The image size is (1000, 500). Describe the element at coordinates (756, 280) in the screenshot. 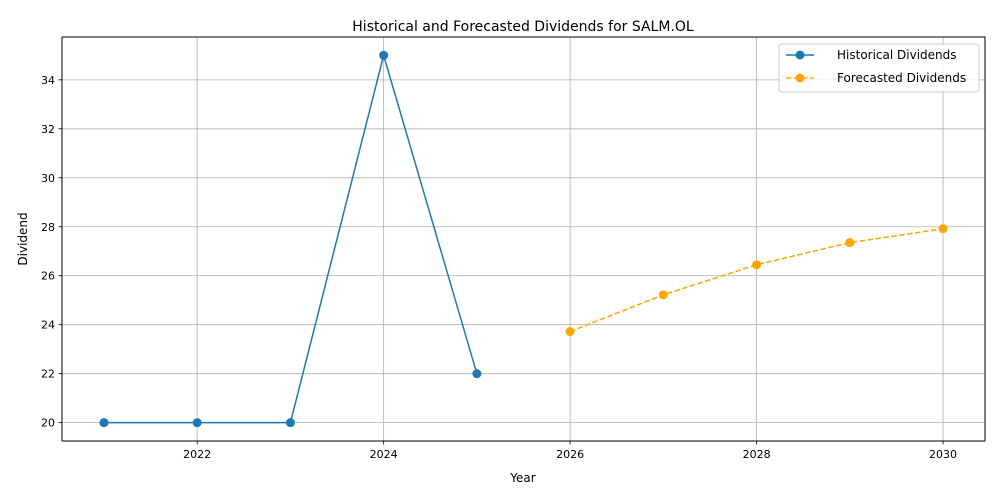

I see `forecast-series-line` at that location.